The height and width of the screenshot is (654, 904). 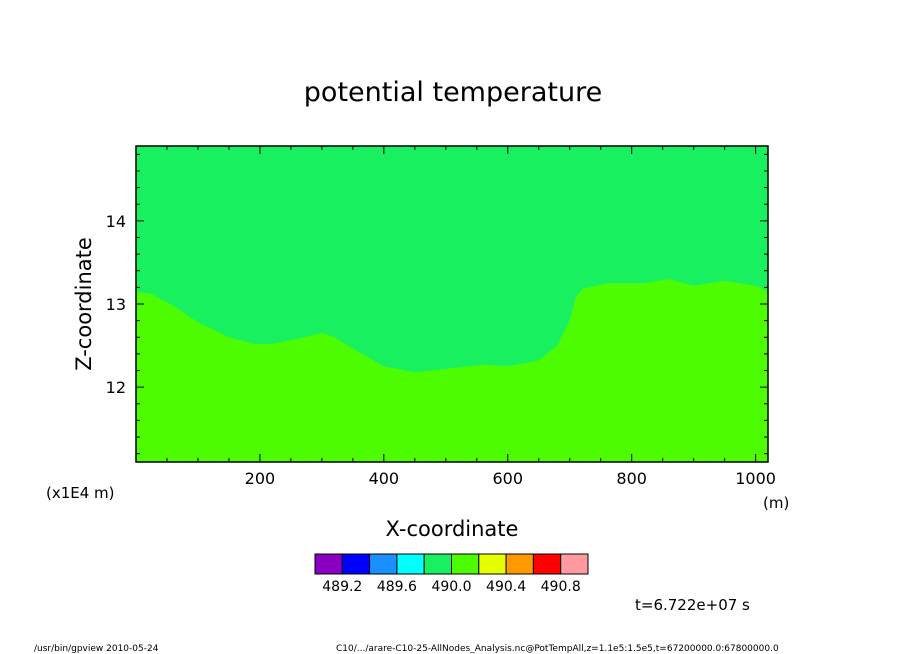 What do you see at coordinates (84, 304) in the screenshot?
I see `y-axis-label: Z-coordinate` at bounding box center [84, 304].